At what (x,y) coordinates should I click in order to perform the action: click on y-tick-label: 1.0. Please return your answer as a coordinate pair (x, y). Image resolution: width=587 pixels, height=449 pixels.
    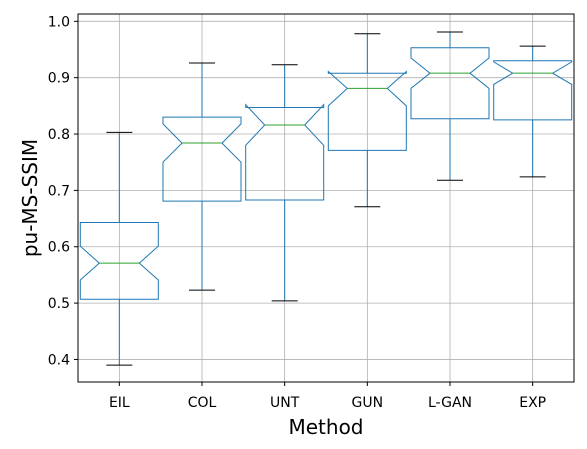
    Looking at the image, I should click on (59, 22).